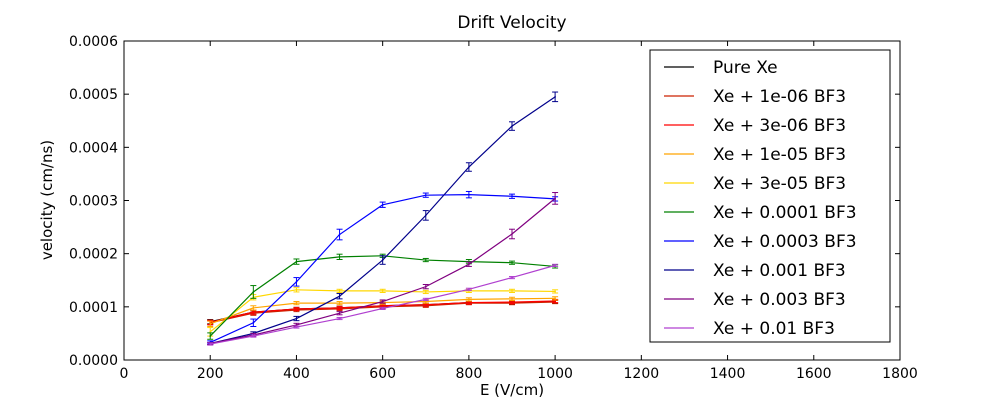  Describe the element at coordinates (93, 95) in the screenshot. I see `y-tick-label: 0.0005` at that location.